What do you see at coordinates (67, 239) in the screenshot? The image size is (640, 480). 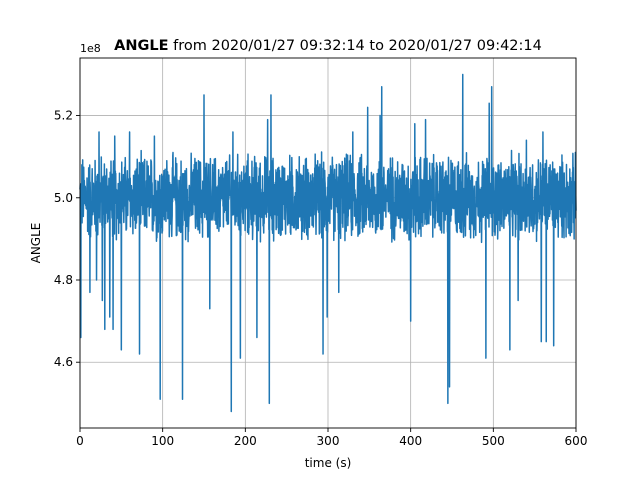 I see `y-axis: 4.6 4.8 5.0 5.2` at bounding box center [67, 239].